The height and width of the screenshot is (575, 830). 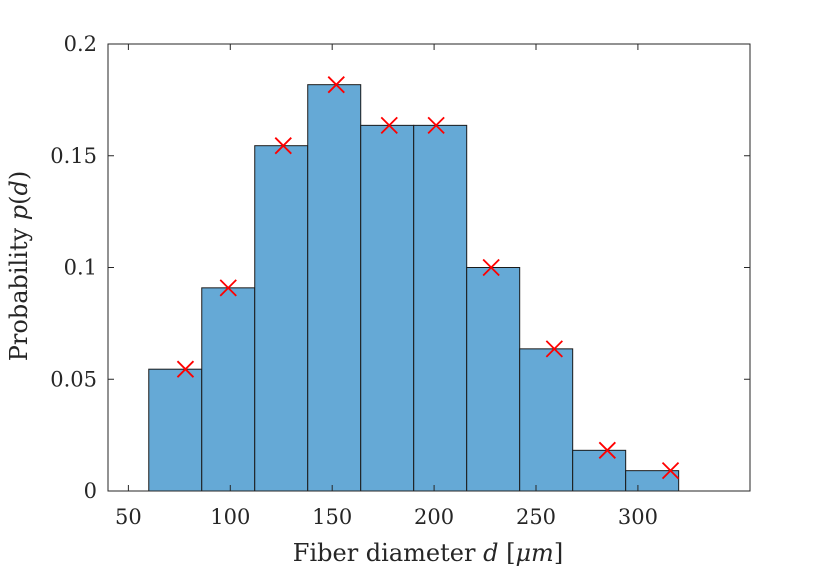 I want to click on x-tick-label: 250, so click(x=536, y=517).